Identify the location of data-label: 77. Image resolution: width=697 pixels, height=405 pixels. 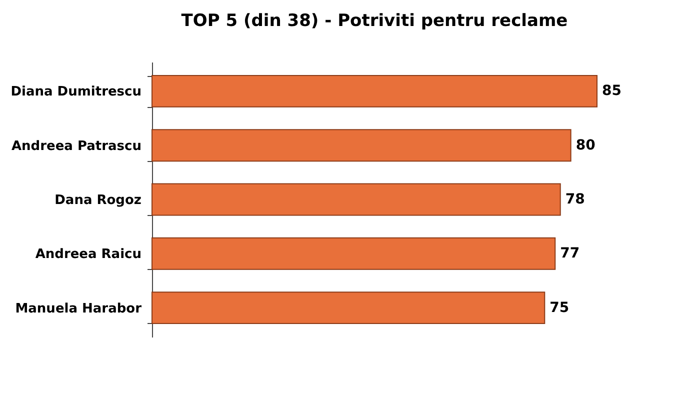
(570, 254).